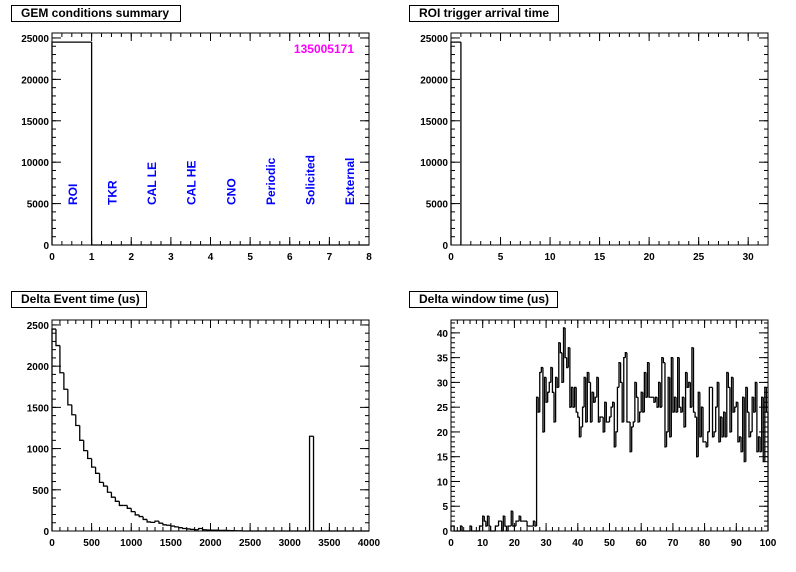 The width and height of the screenshot is (796, 572). What do you see at coordinates (271, 181) in the screenshot?
I see `category-label: Periodic` at bounding box center [271, 181].